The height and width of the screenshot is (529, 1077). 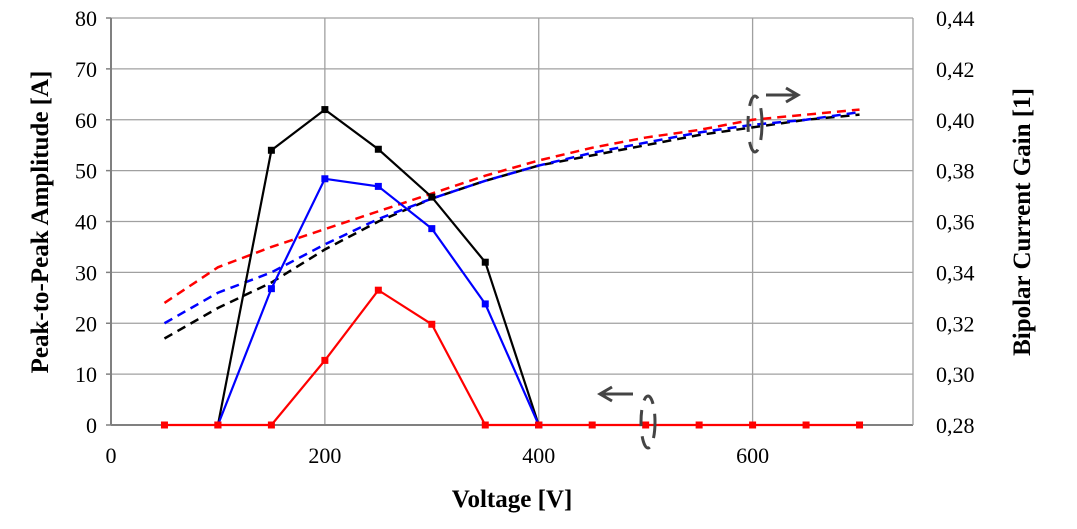 What do you see at coordinates (86, 222) in the screenshot?
I see `y-tick-label: 40` at bounding box center [86, 222].